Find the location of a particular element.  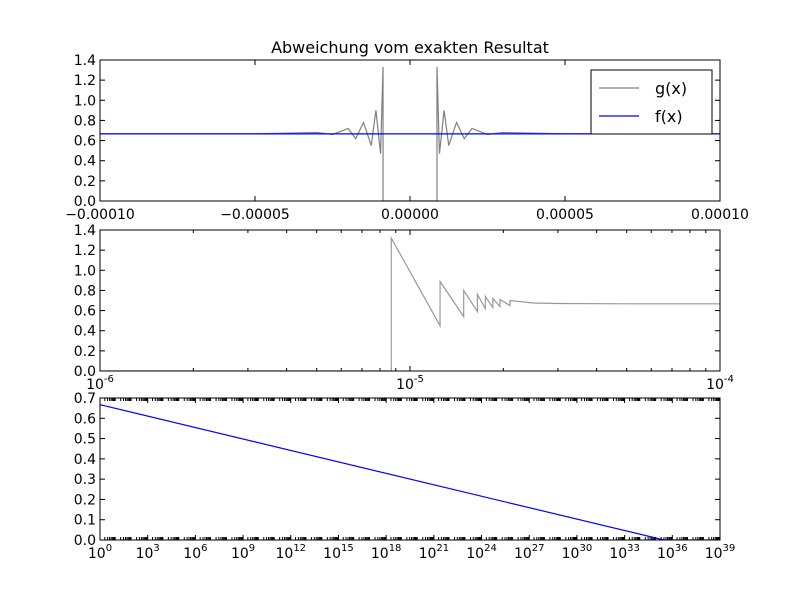

tick-exponent: 27 is located at coordinates (538, 548).